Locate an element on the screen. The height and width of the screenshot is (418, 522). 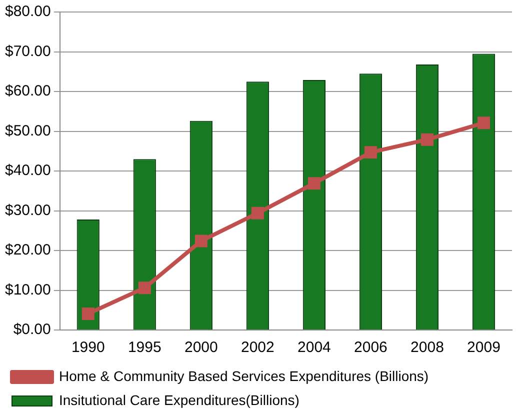
x-tick-label: 2008 is located at coordinates (427, 347).